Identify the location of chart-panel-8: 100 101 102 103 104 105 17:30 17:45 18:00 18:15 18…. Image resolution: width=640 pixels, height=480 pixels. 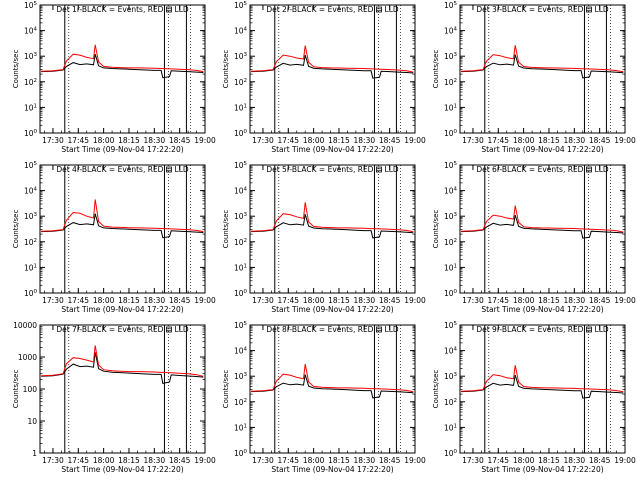
(324, 397).